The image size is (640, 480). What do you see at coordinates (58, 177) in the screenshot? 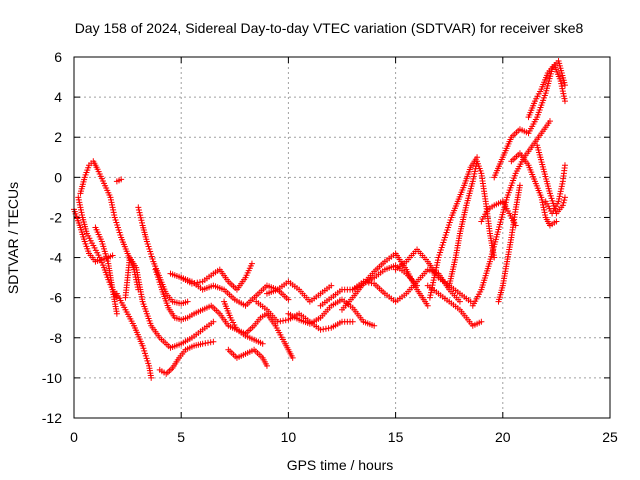
I see `y-tick-label: 0` at bounding box center [58, 177].